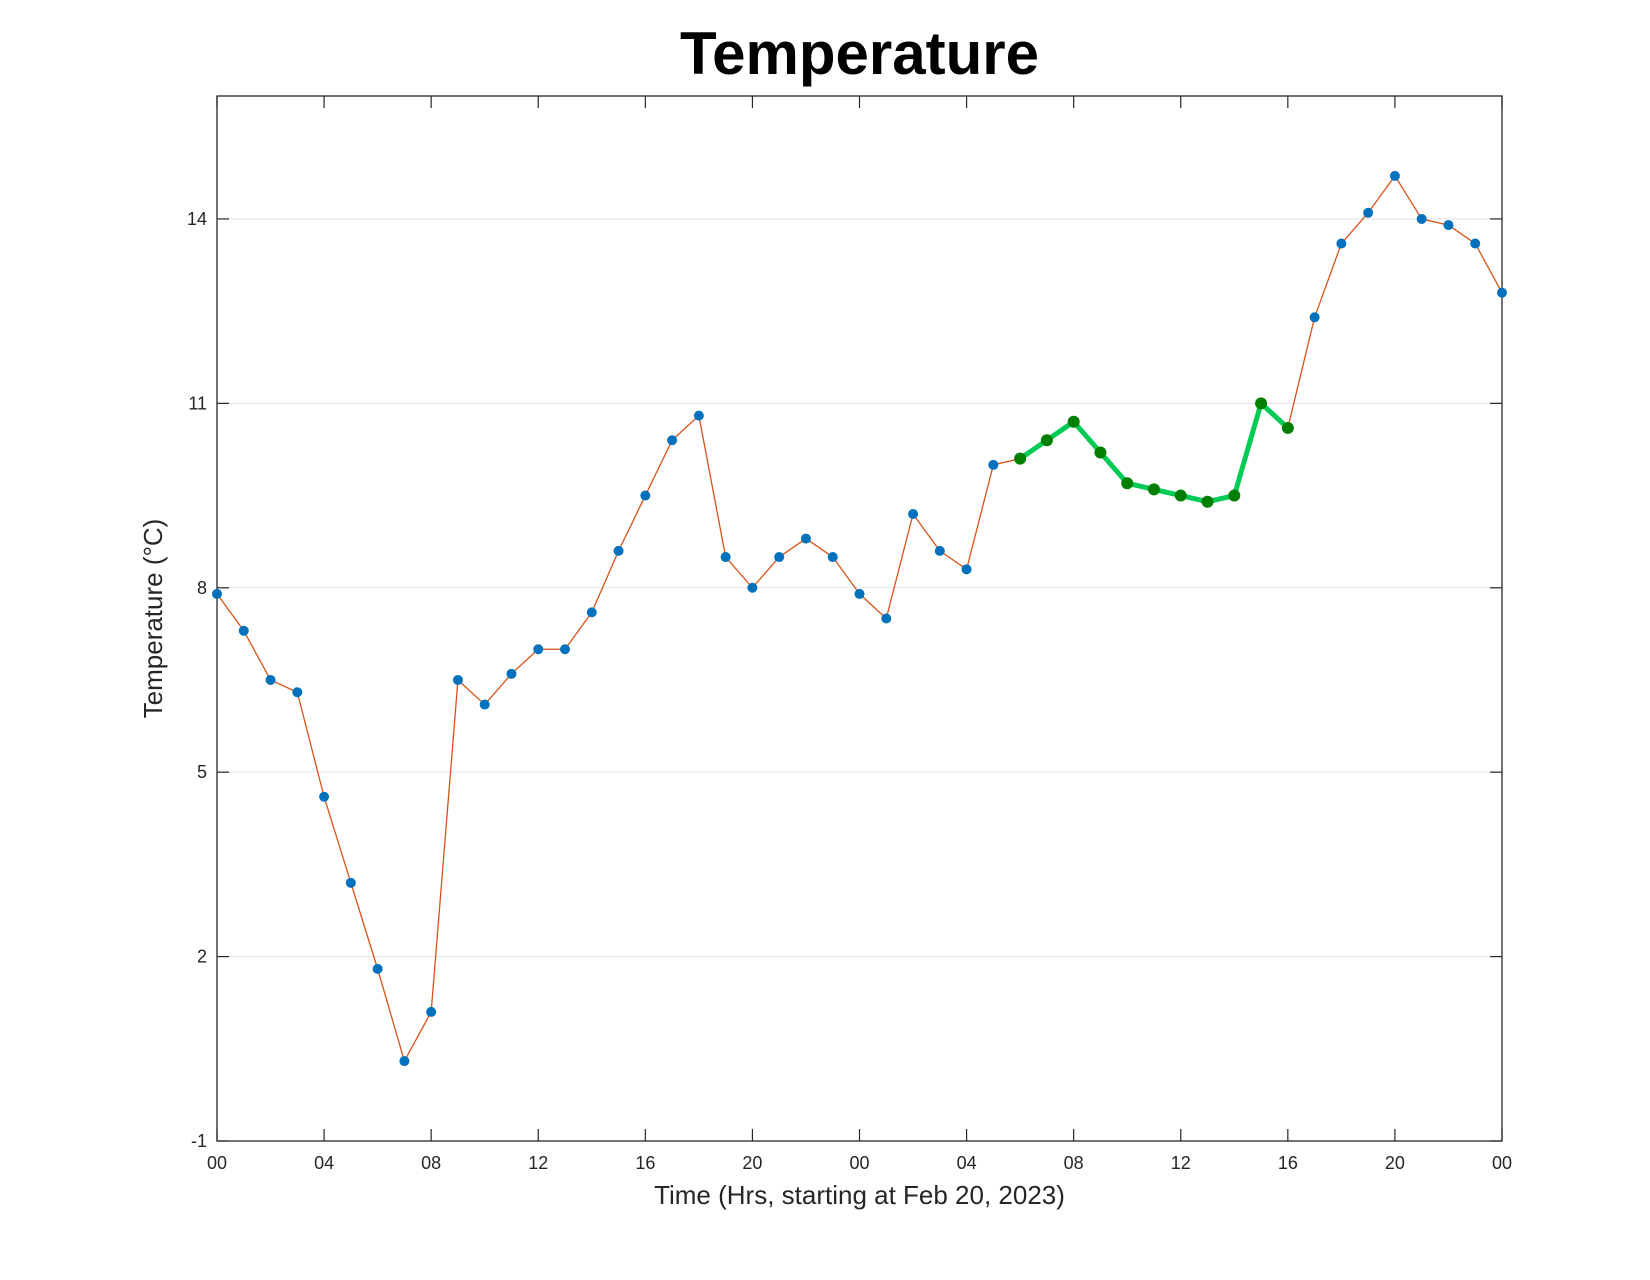 The width and height of the screenshot is (1650, 1280). Describe the element at coordinates (197, 403) in the screenshot. I see `y-tick-label: 11` at that location.